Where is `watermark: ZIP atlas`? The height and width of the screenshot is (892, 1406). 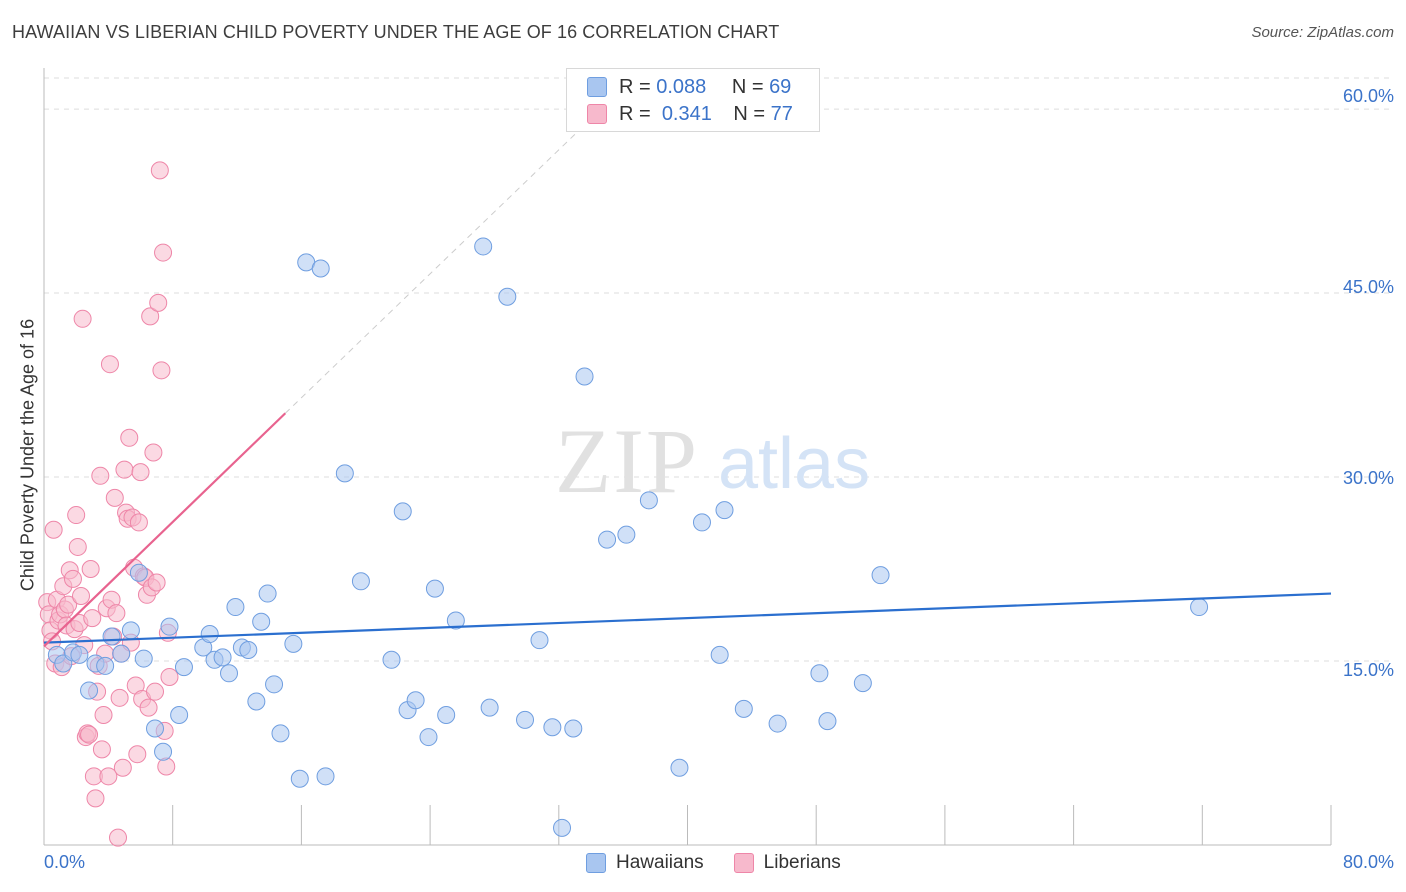 watermark: ZIP atlas is located at coordinates (712, 461).